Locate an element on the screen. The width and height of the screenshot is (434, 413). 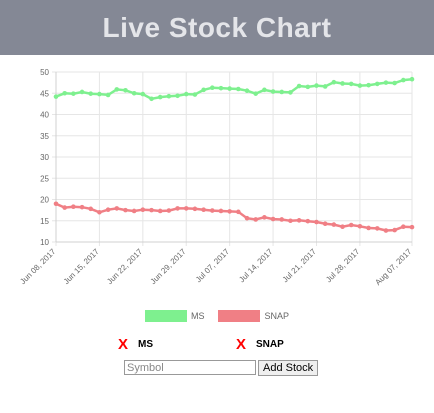
remove-stock-ms-button: X is located at coordinates (123, 344).